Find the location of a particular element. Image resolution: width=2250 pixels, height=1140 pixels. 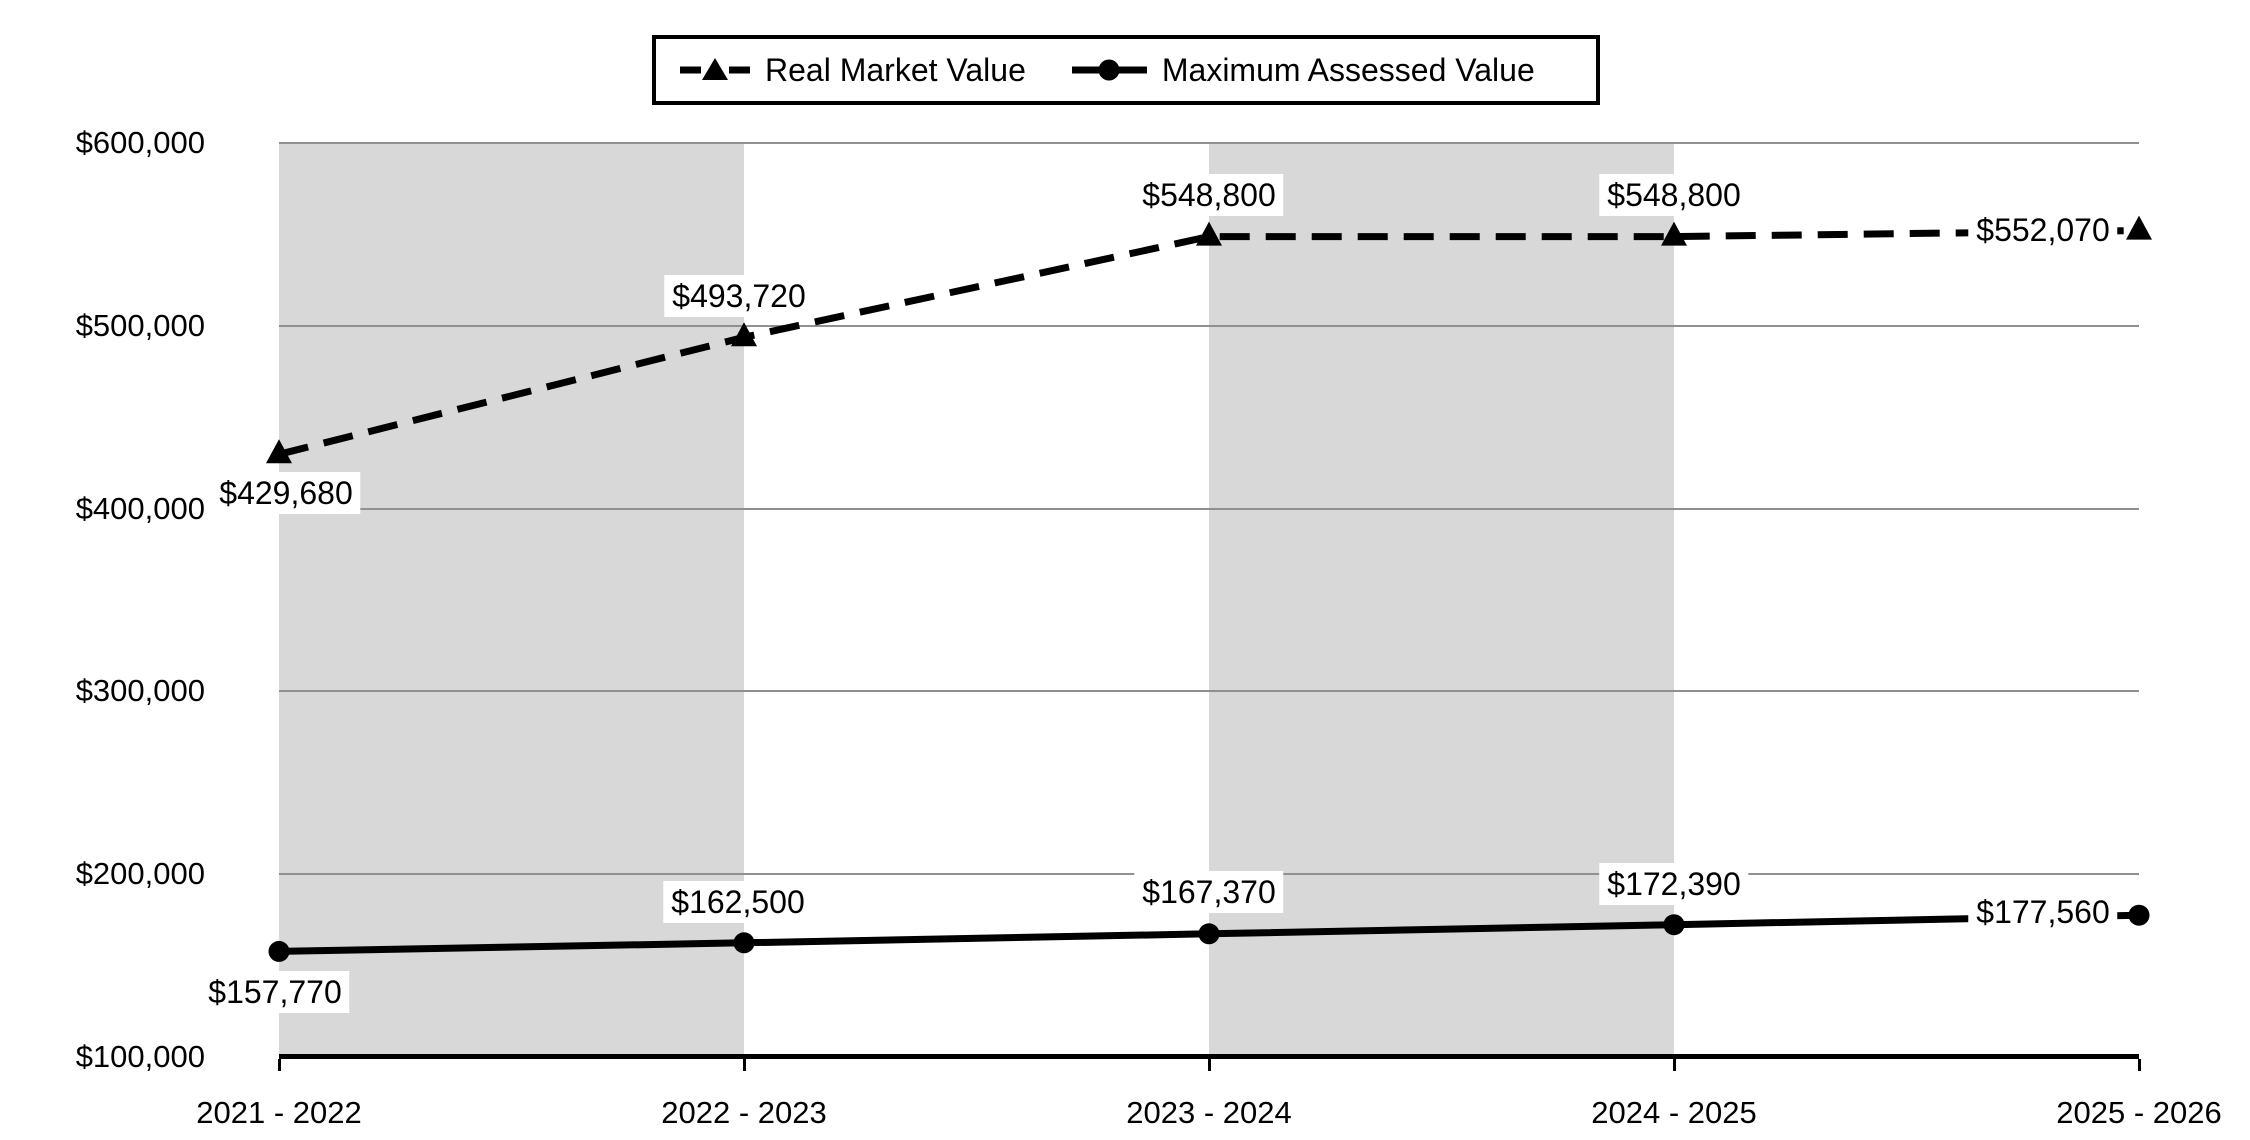

dashed-line-triangle-icon is located at coordinates (715, 69).